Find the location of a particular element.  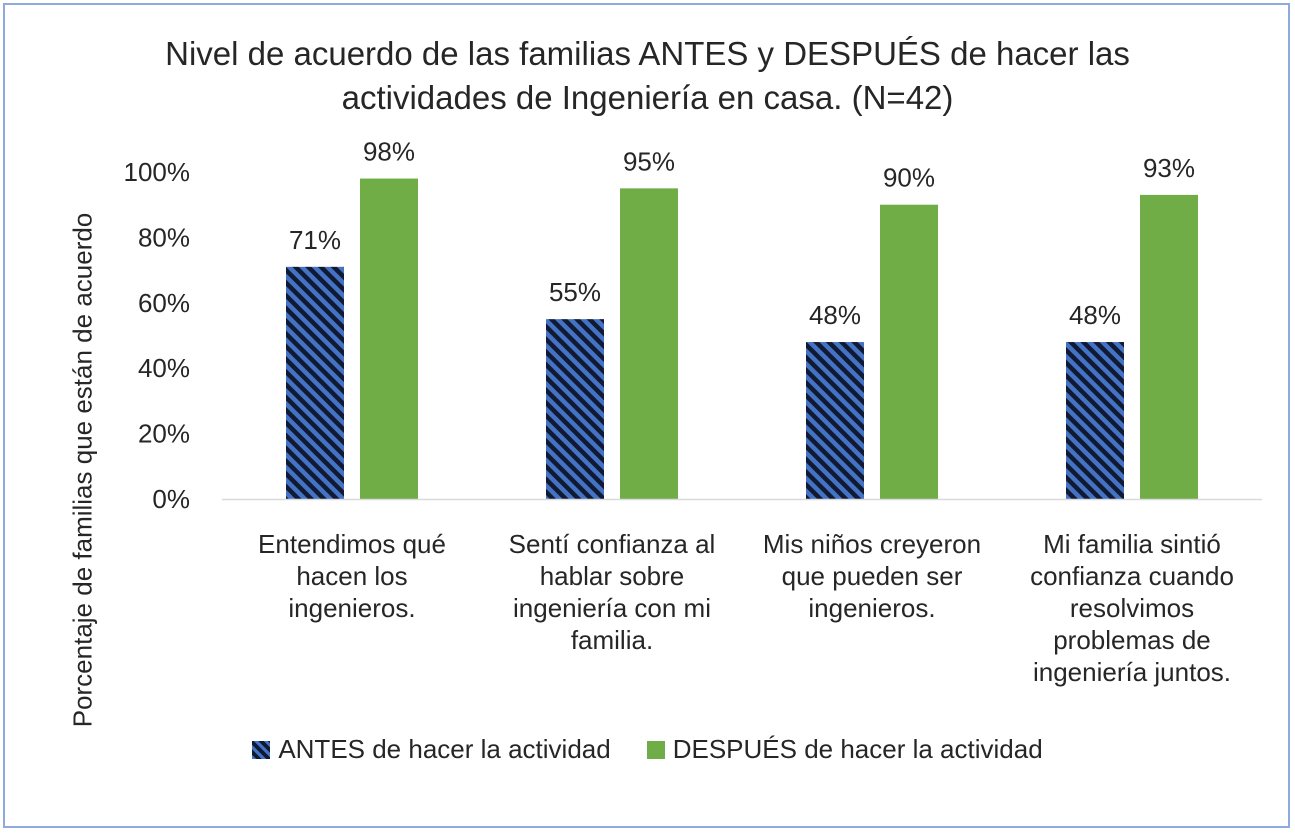

x-category-label-line: confianza cuando is located at coordinates (1132, 576).